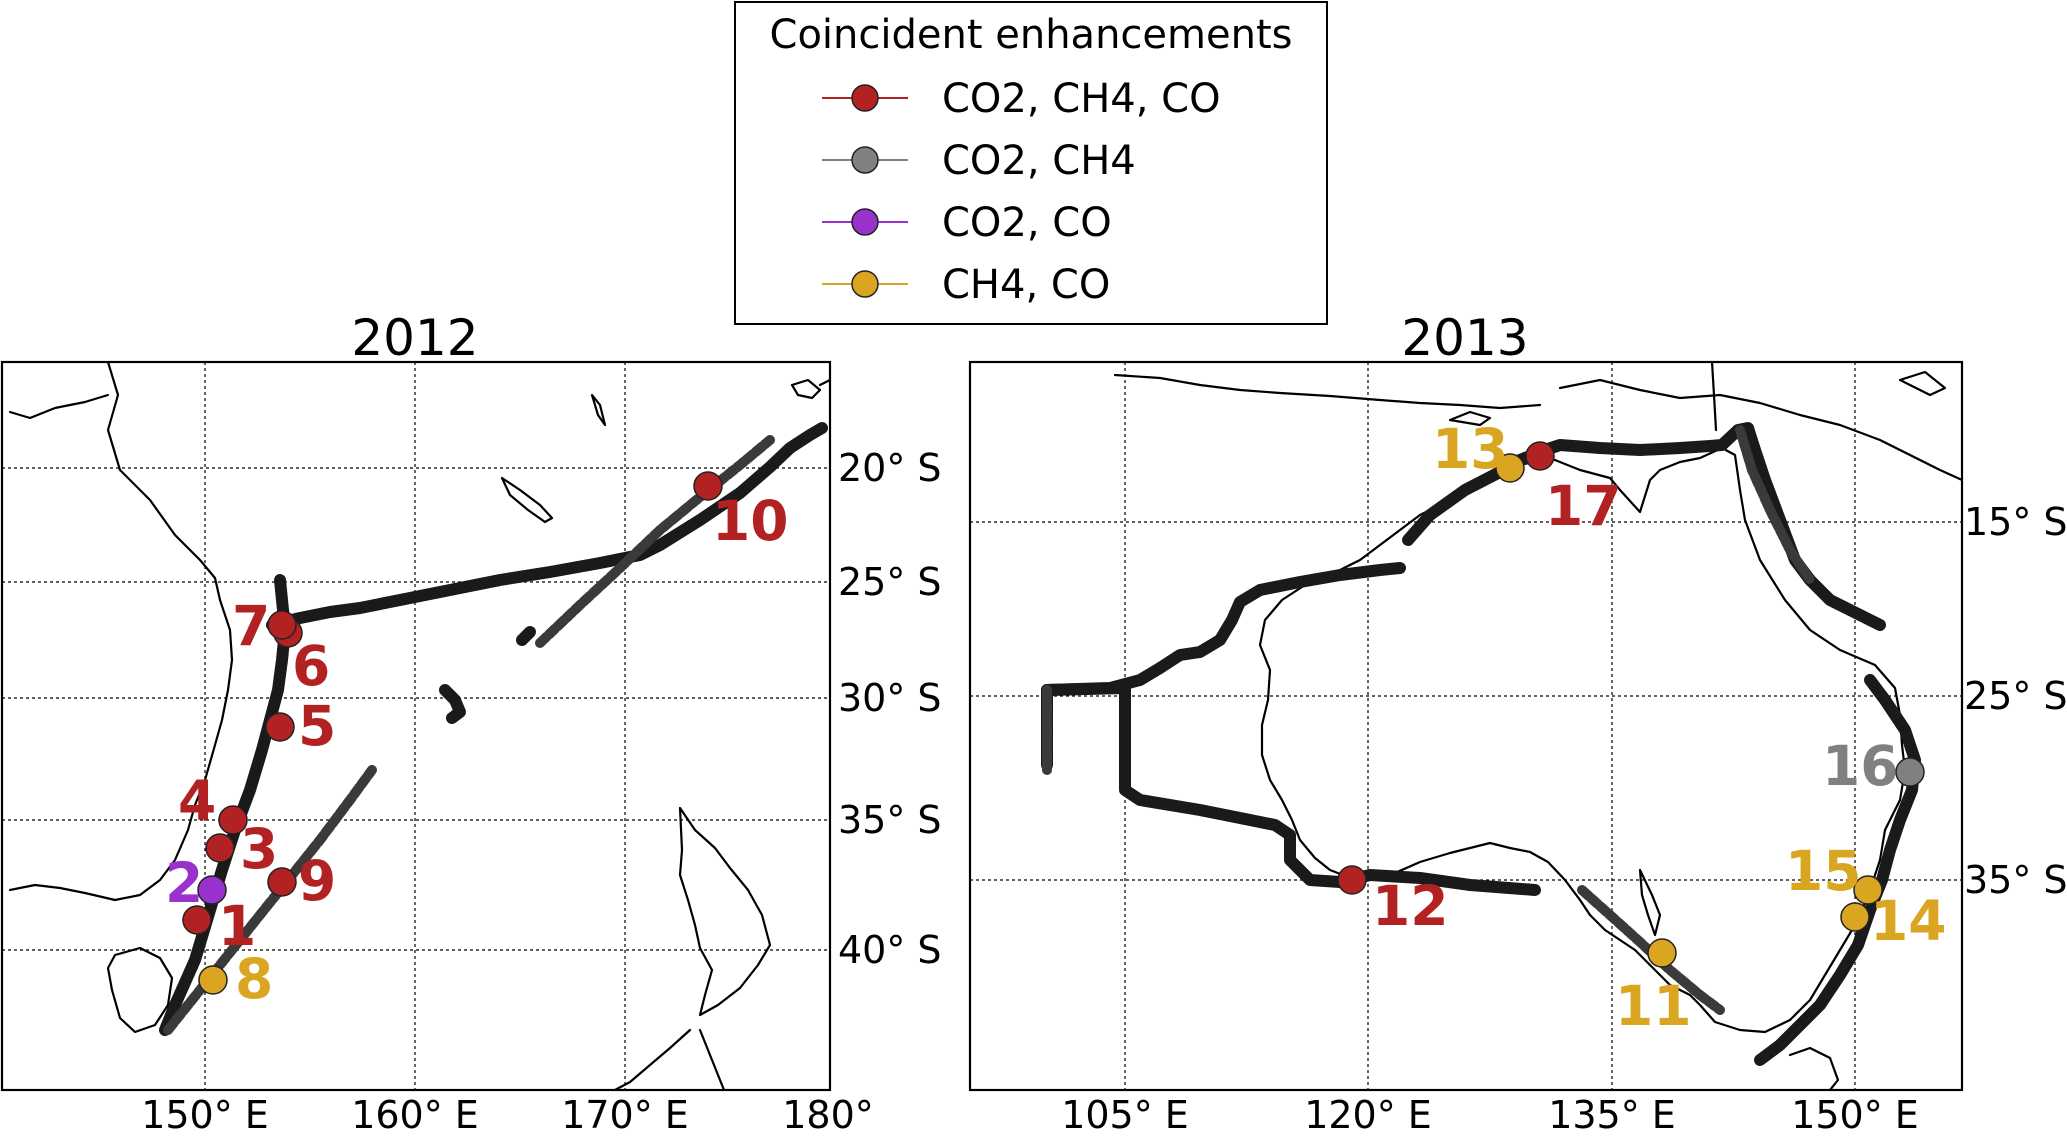 The height and width of the screenshot is (1138, 2067). I want to click on legend-label-4: CH4, CO, so click(1026, 285).